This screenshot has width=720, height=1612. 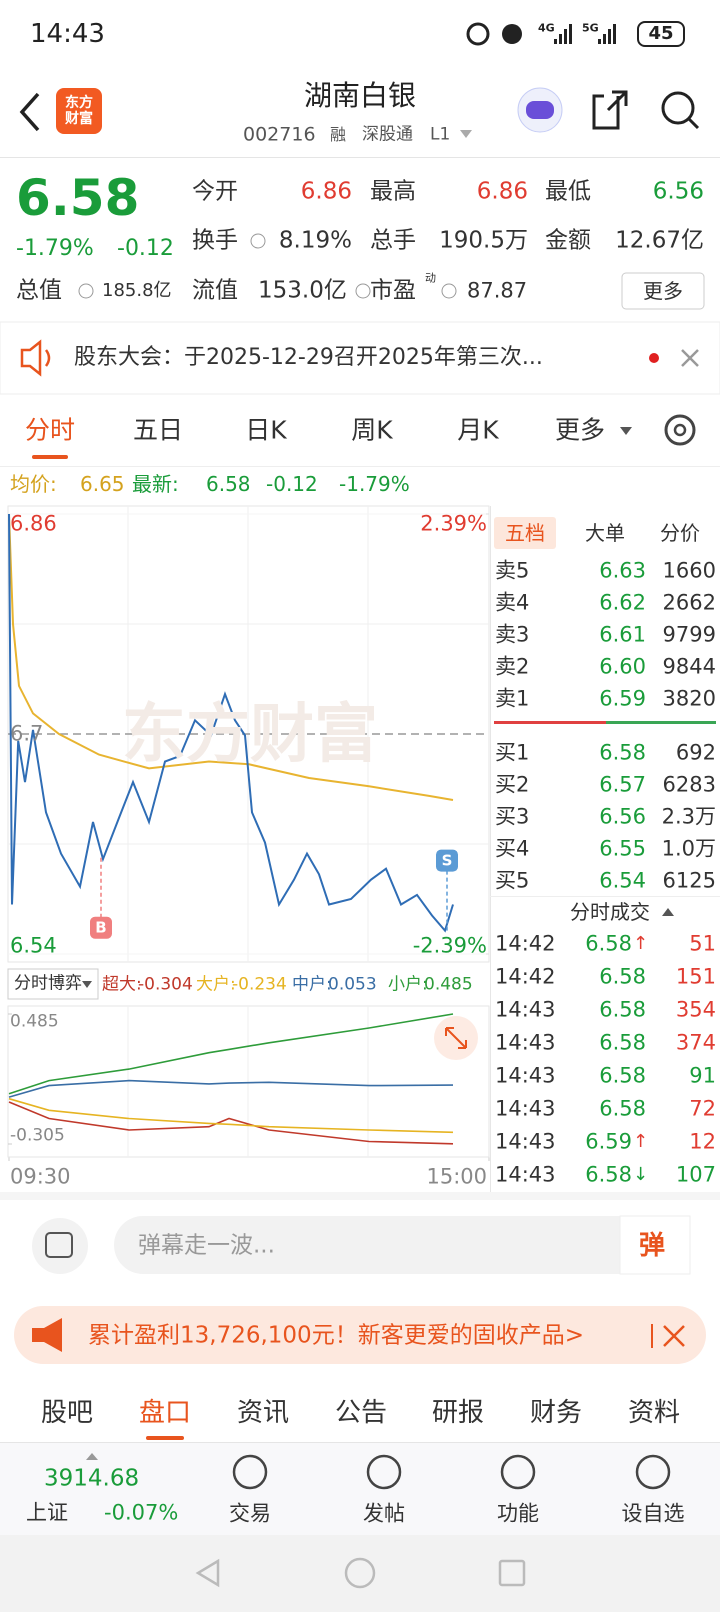 What do you see at coordinates (440, 134) in the screenshot?
I see `stock-tag: L1` at bounding box center [440, 134].